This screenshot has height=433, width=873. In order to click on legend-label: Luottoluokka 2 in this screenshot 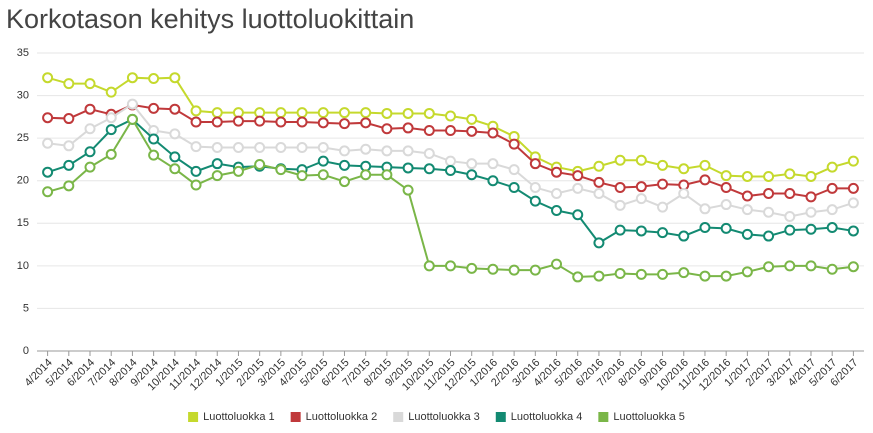, I will do `click(342, 417)`.